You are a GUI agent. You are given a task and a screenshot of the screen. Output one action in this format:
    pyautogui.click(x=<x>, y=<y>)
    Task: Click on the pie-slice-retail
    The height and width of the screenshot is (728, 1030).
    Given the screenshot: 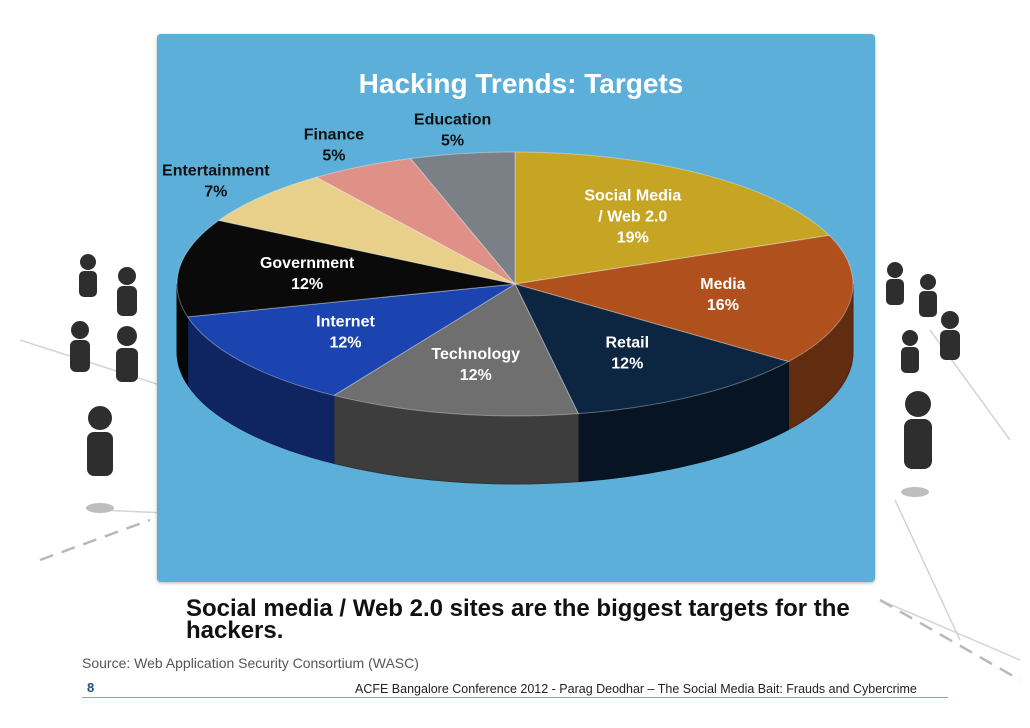 What is the action you would take?
    pyautogui.click(x=652, y=349)
    